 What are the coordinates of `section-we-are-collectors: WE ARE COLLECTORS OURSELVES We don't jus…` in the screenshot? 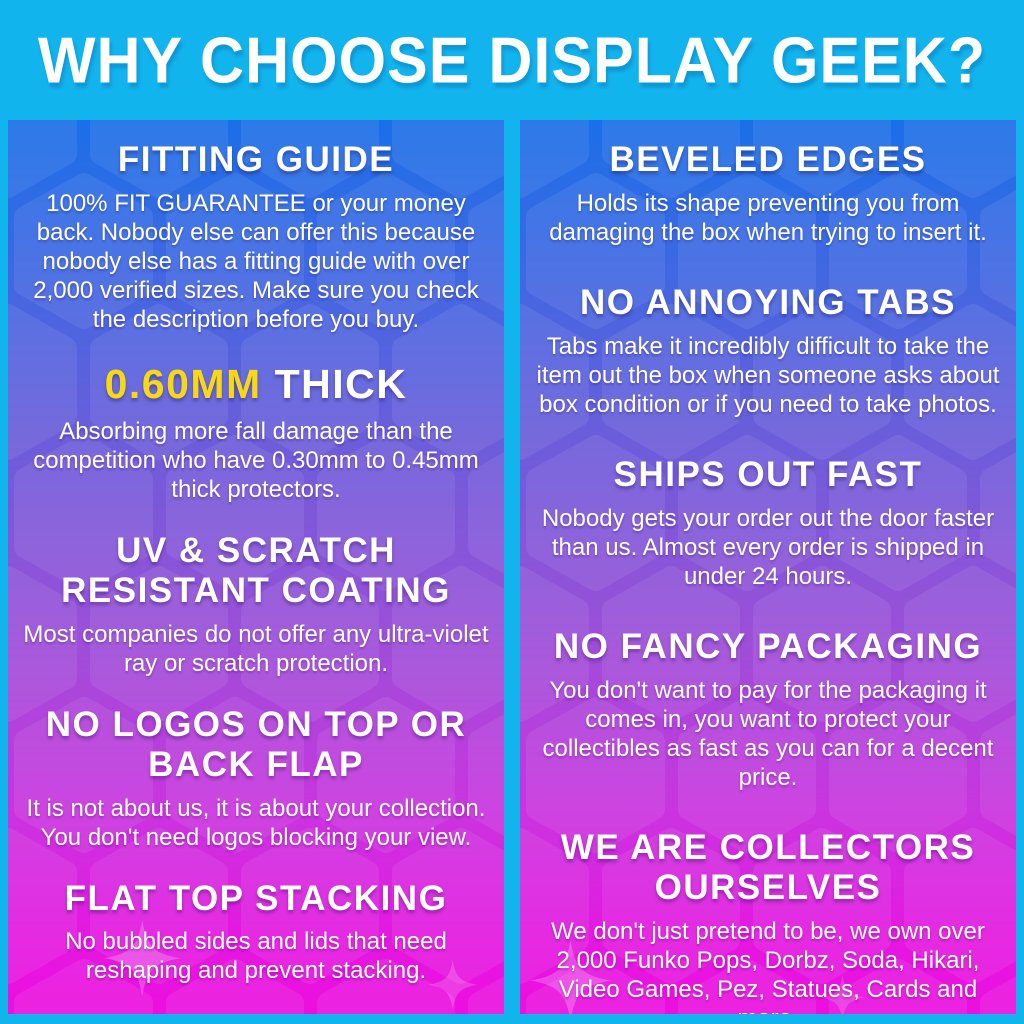 It's located at (768, 921).